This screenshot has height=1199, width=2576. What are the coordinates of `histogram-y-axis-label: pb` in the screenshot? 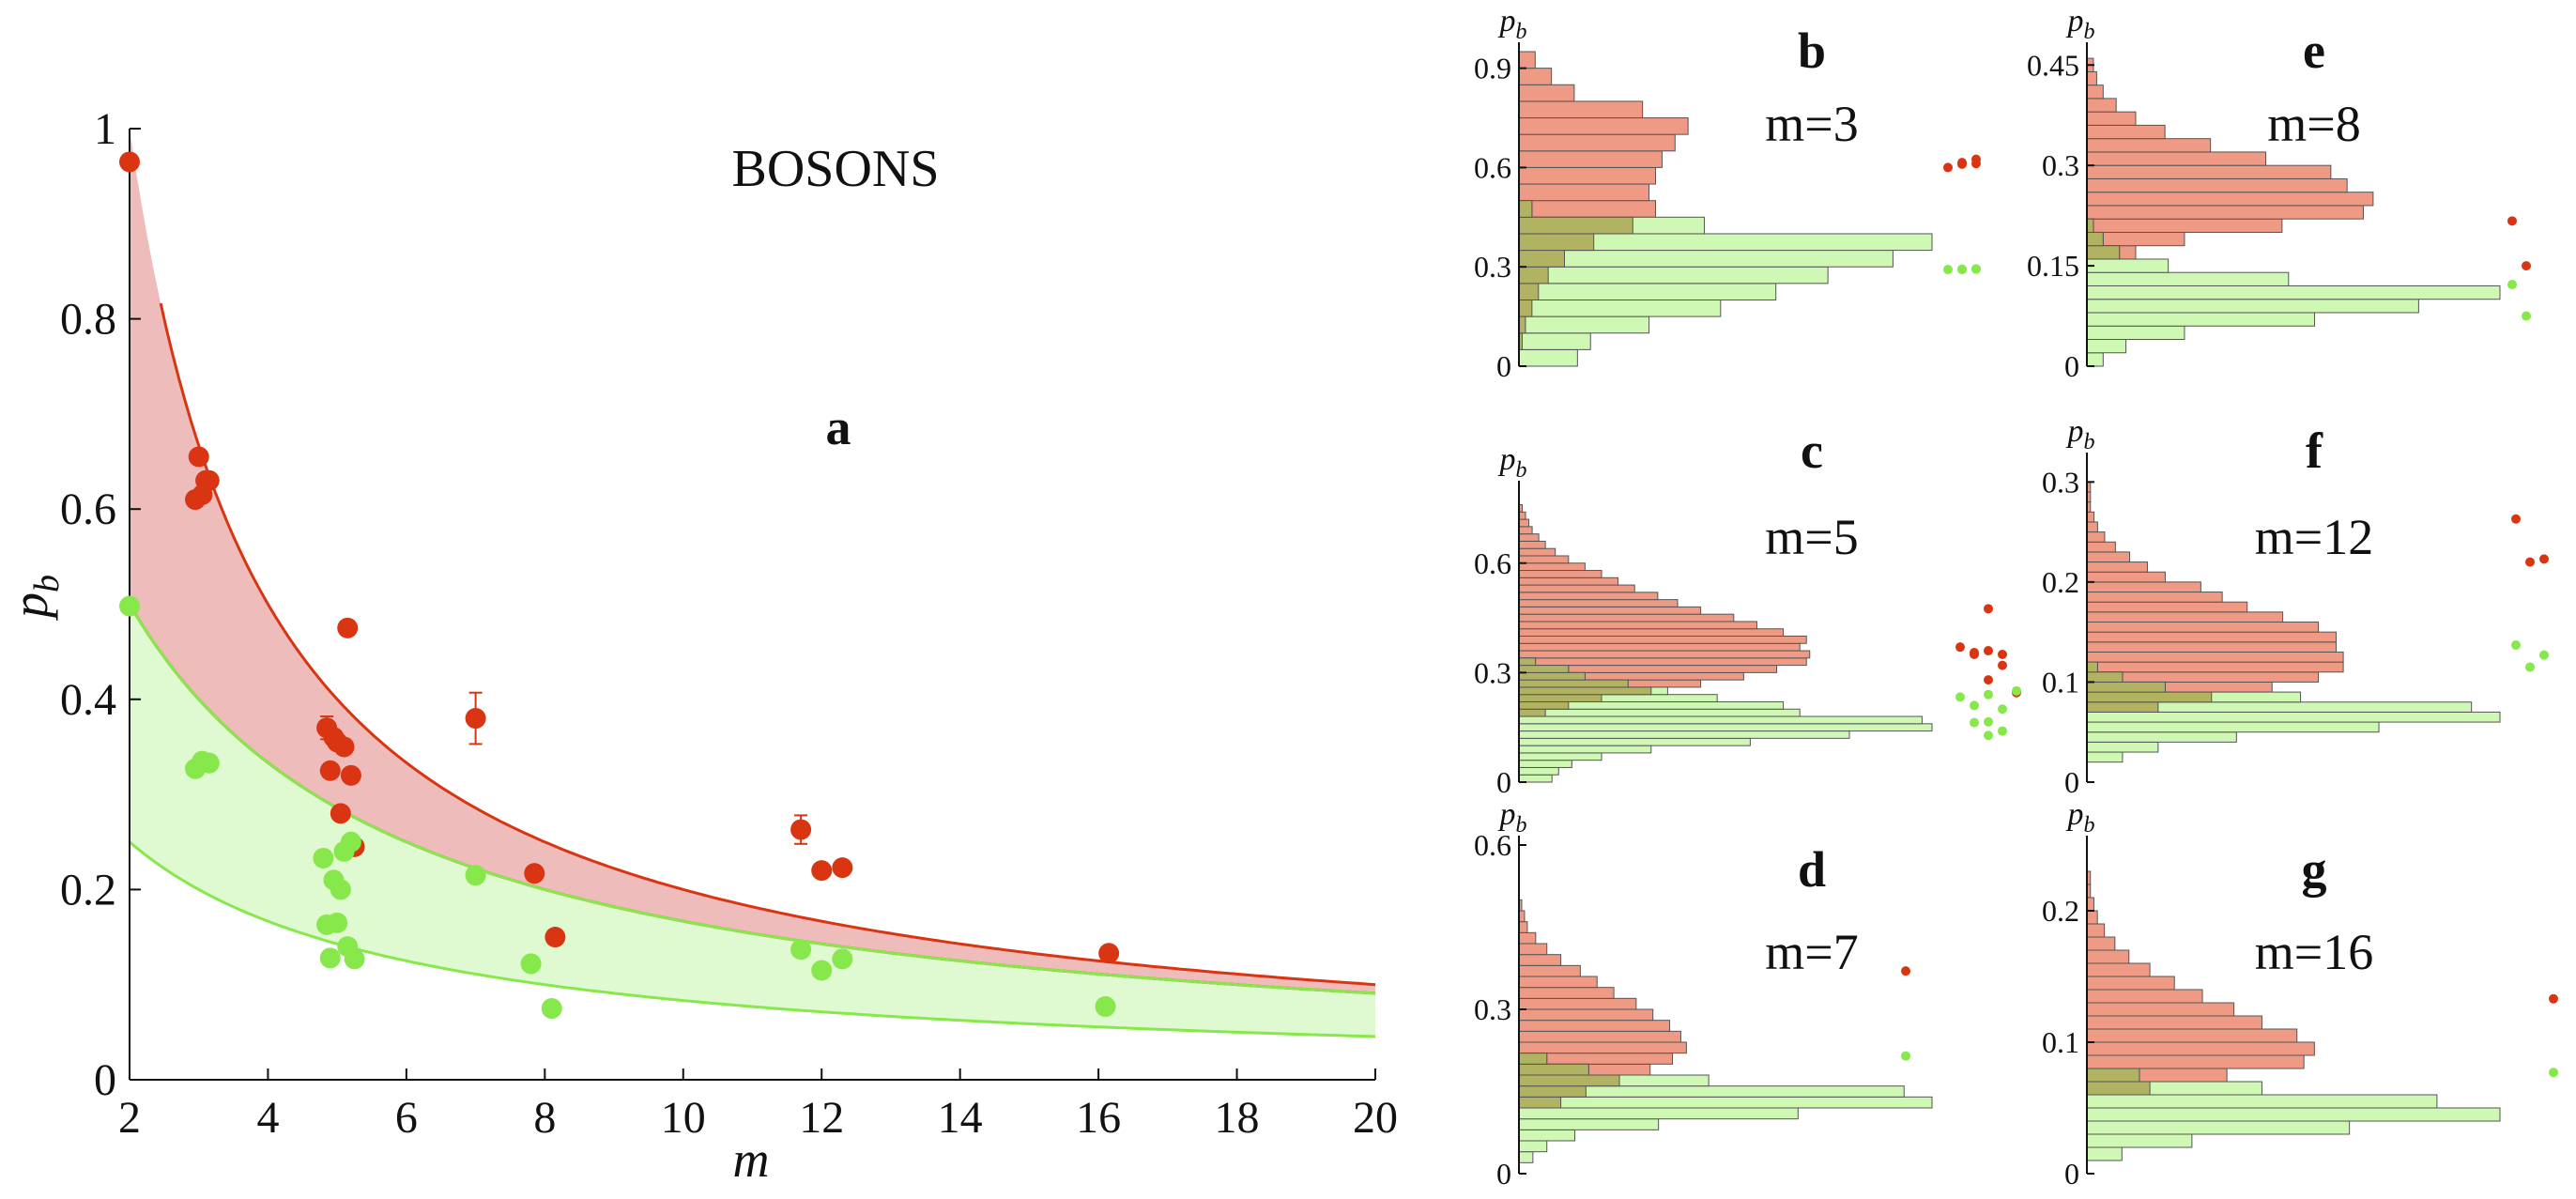 It's located at (2081, 434).